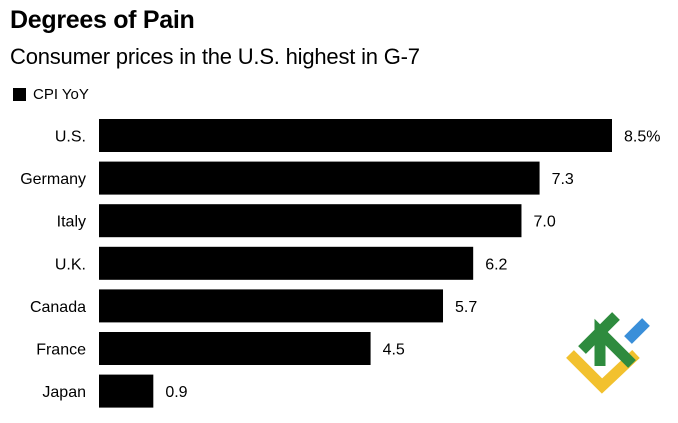 The image size is (678, 423). What do you see at coordinates (61, 94) in the screenshot?
I see `legend-label: CPI YoY` at bounding box center [61, 94].